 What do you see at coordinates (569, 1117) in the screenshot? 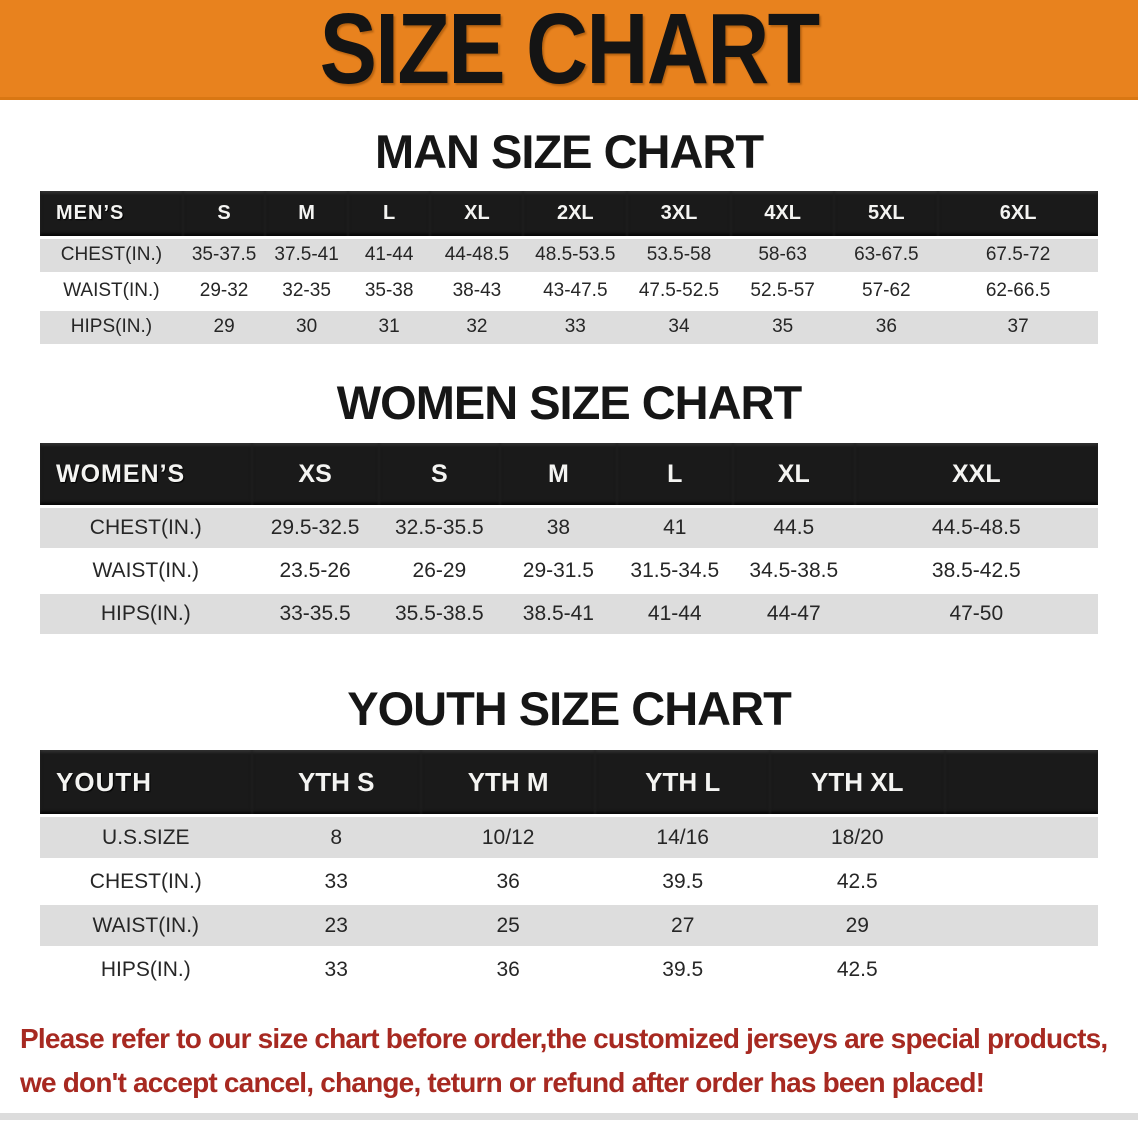
I see `footer-strip` at bounding box center [569, 1117].